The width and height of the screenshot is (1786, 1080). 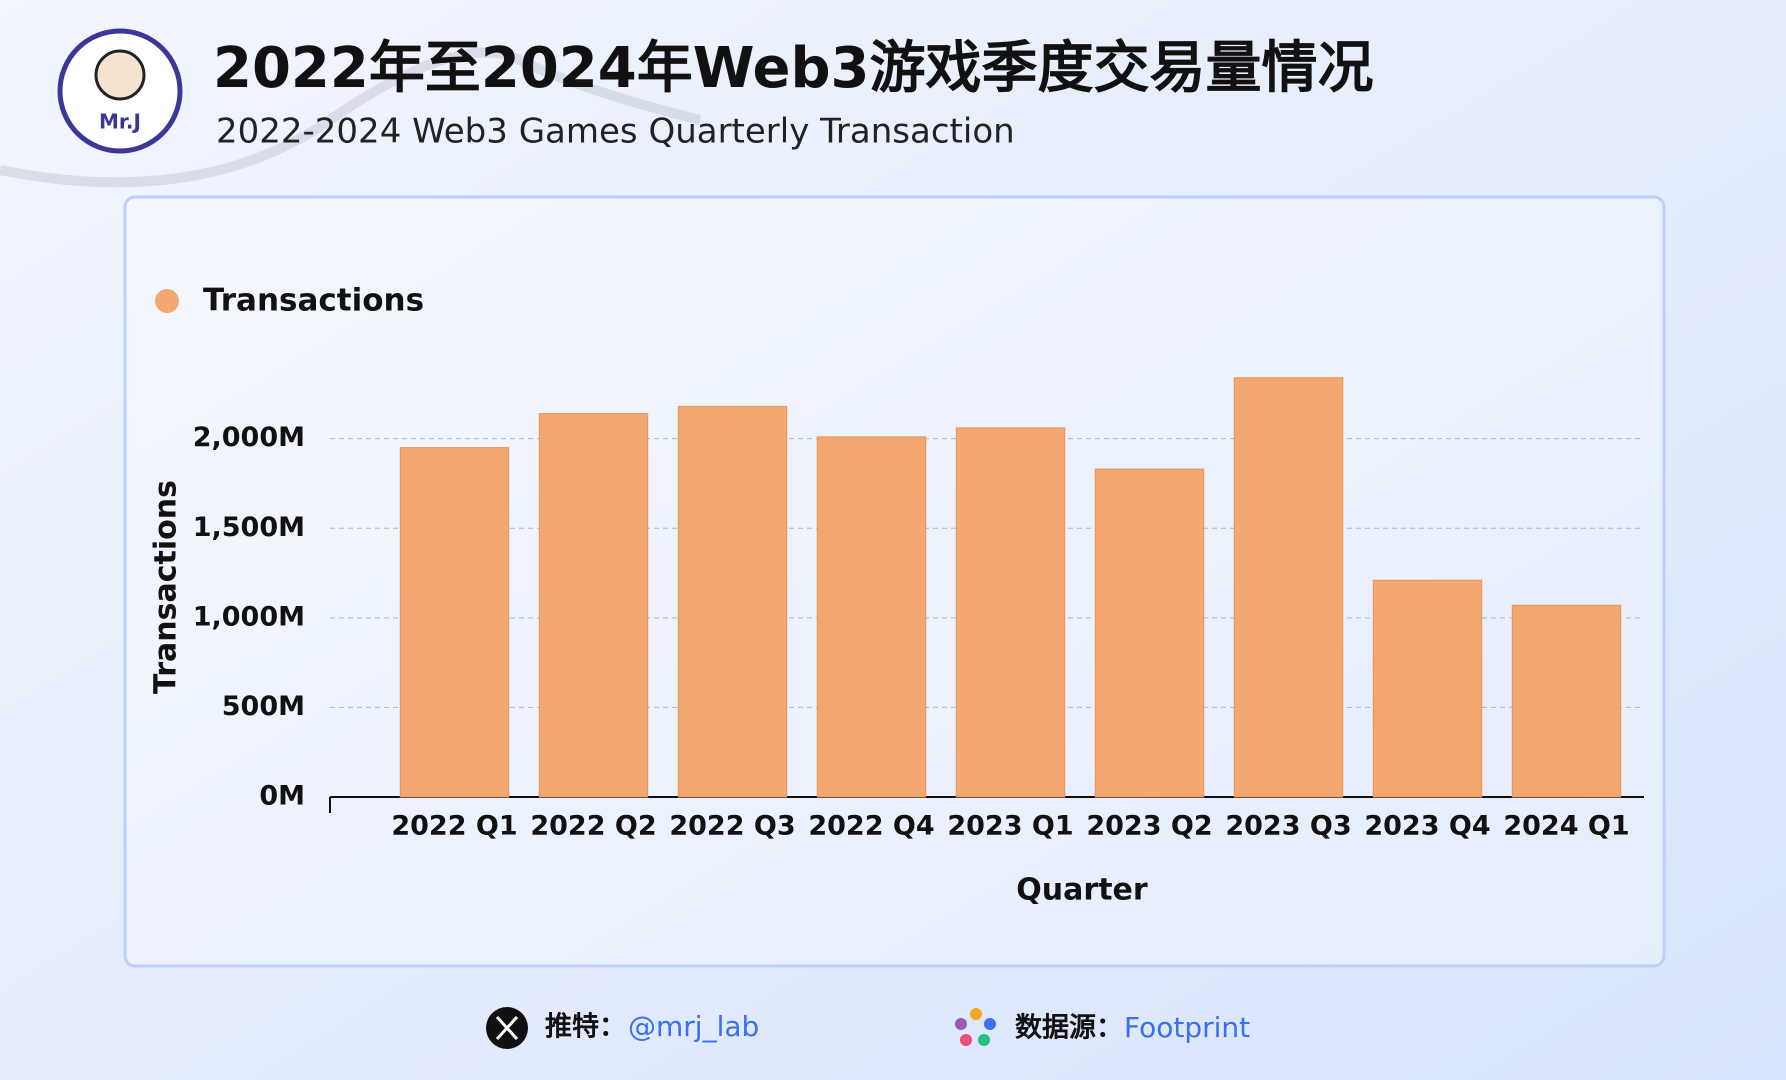 What do you see at coordinates (249, 616) in the screenshot?
I see `y-tick-label: 1,000M` at bounding box center [249, 616].